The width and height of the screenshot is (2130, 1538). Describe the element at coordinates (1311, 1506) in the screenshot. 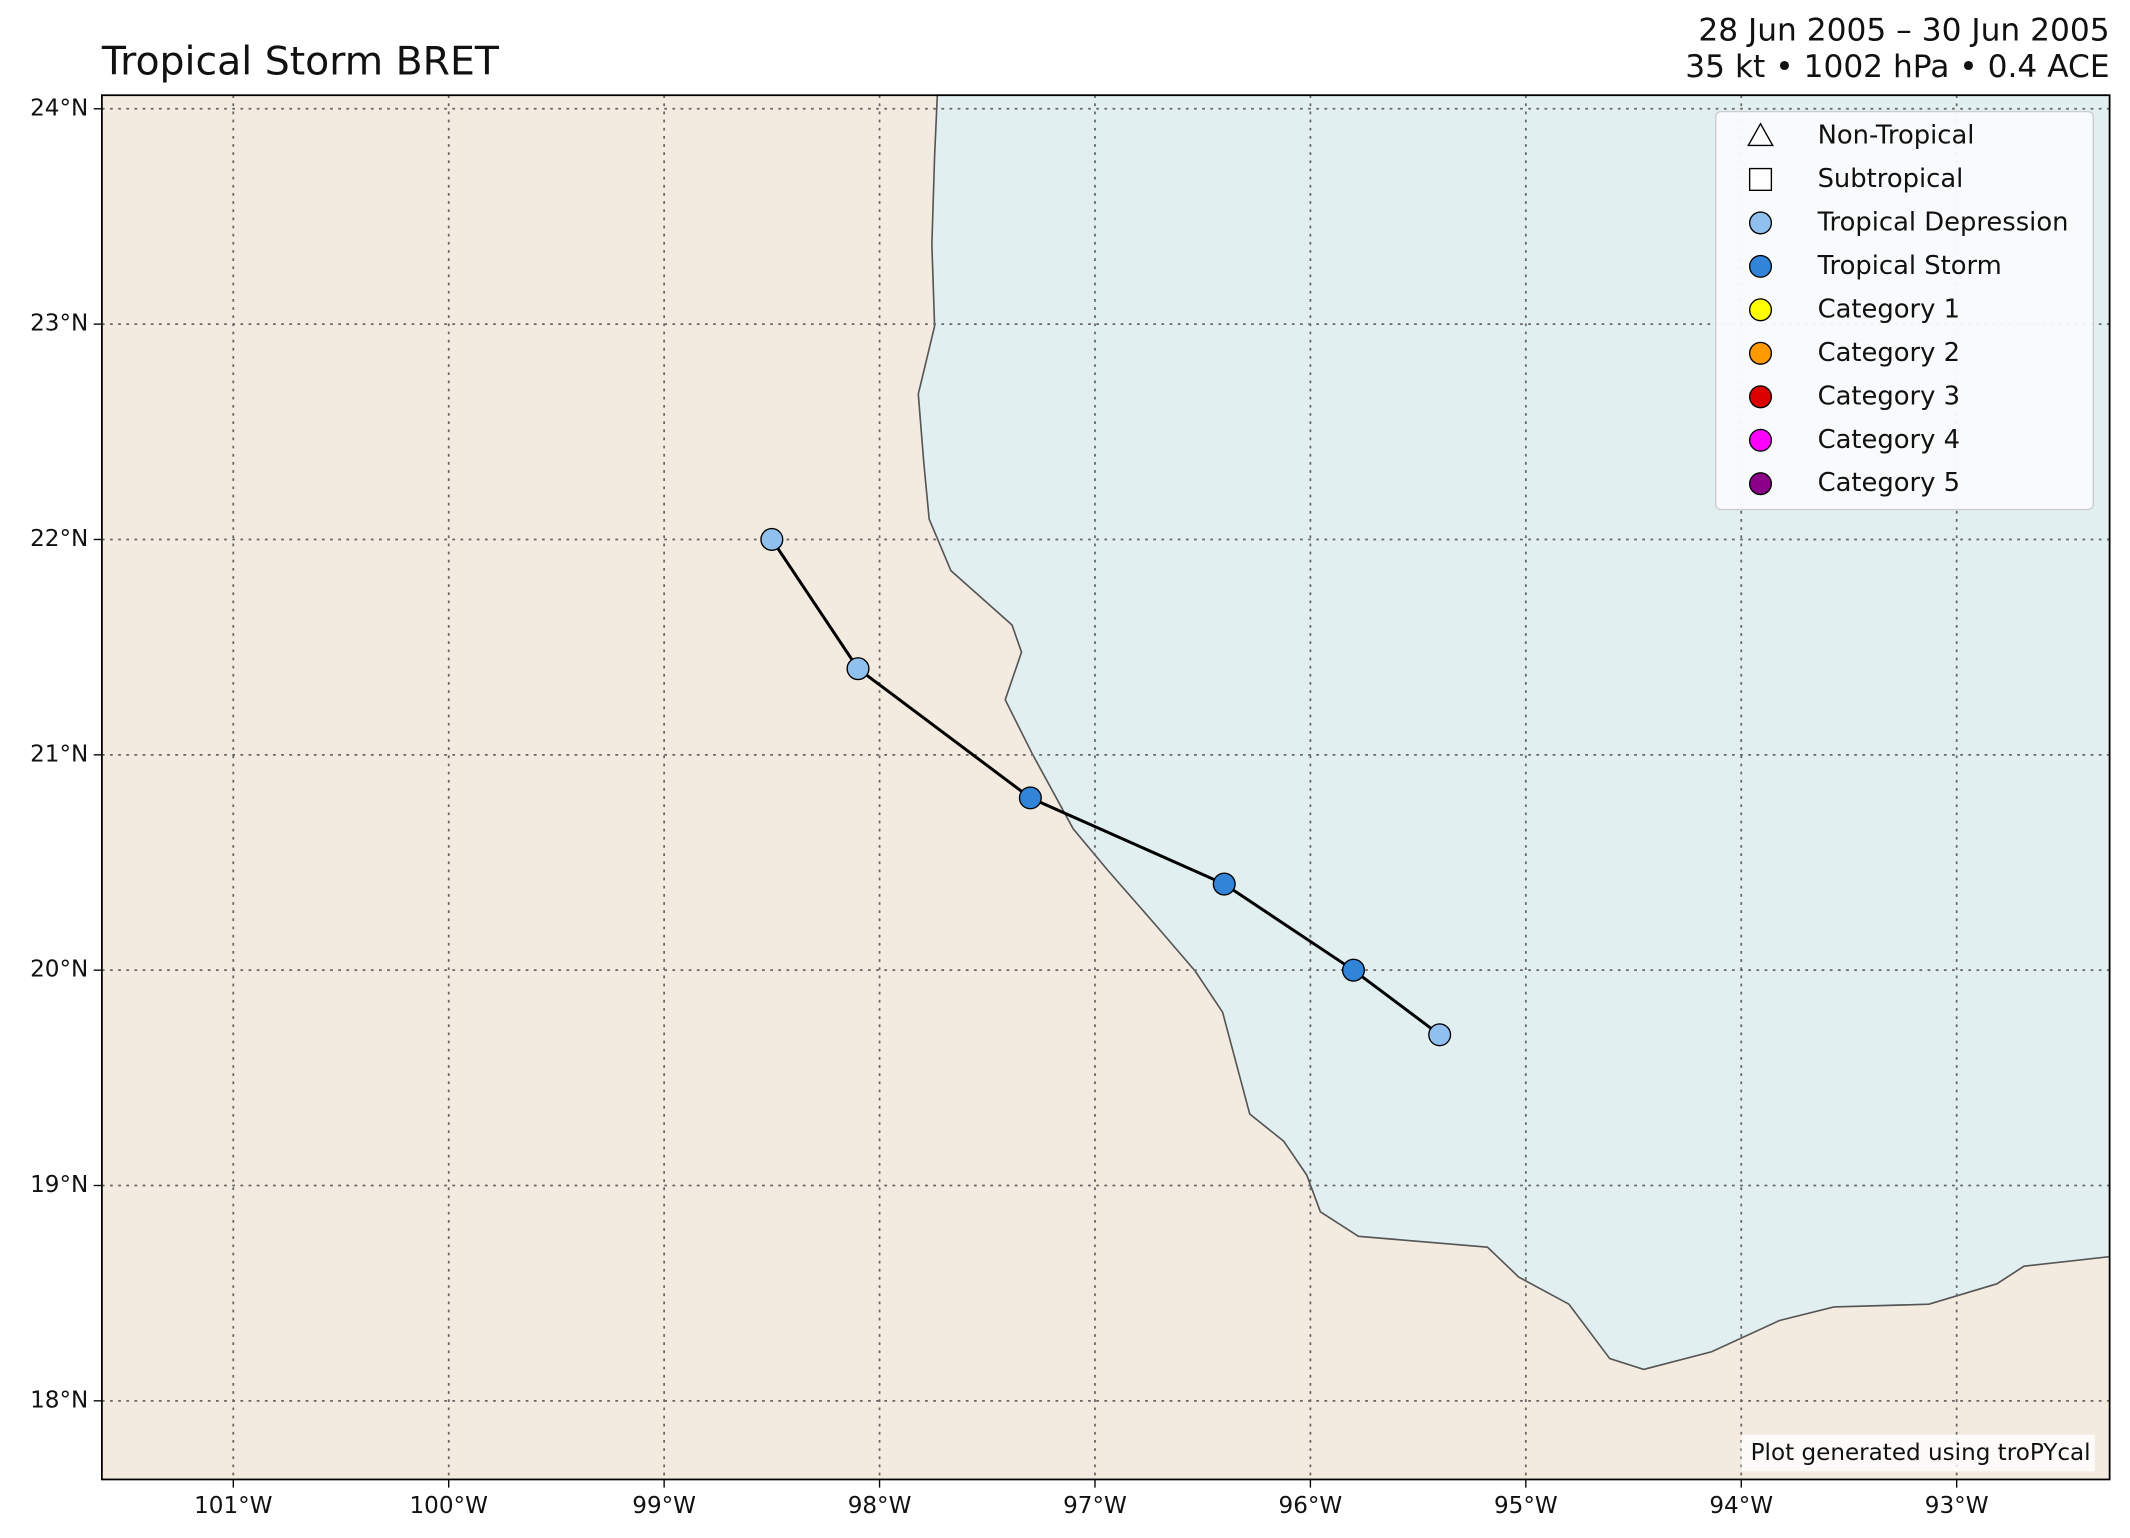

I see `x-tick-label: 96°W` at that location.